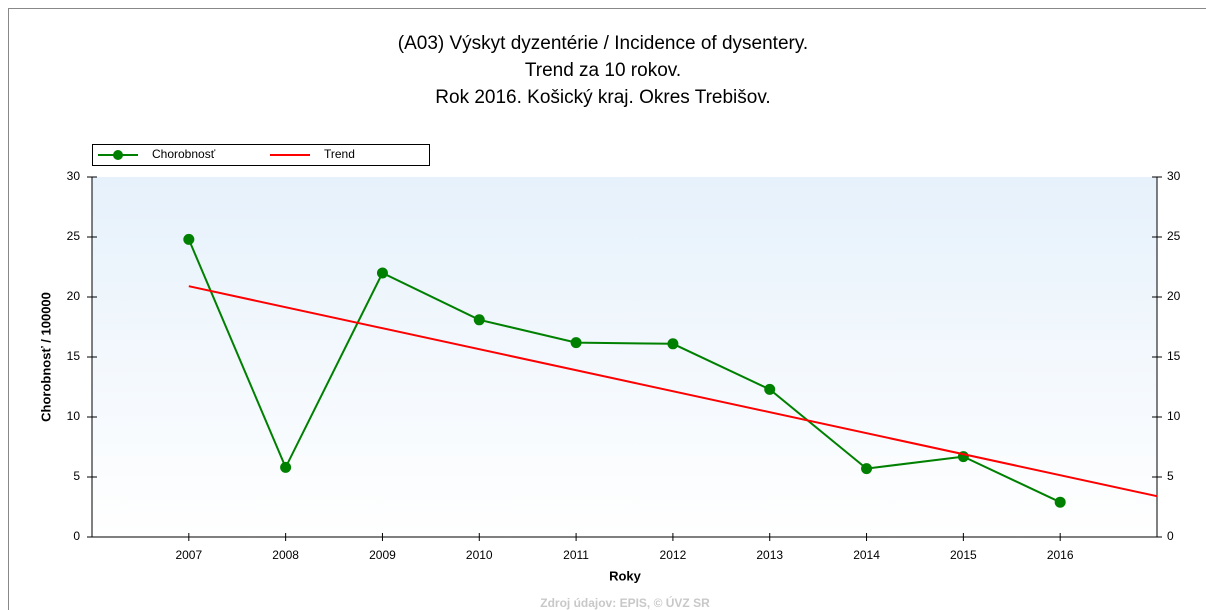 Image resolution: width=1206 pixels, height=610 pixels. What do you see at coordinates (74, 416) in the screenshot?
I see `y-tick-label: 10` at bounding box center [74, 416].